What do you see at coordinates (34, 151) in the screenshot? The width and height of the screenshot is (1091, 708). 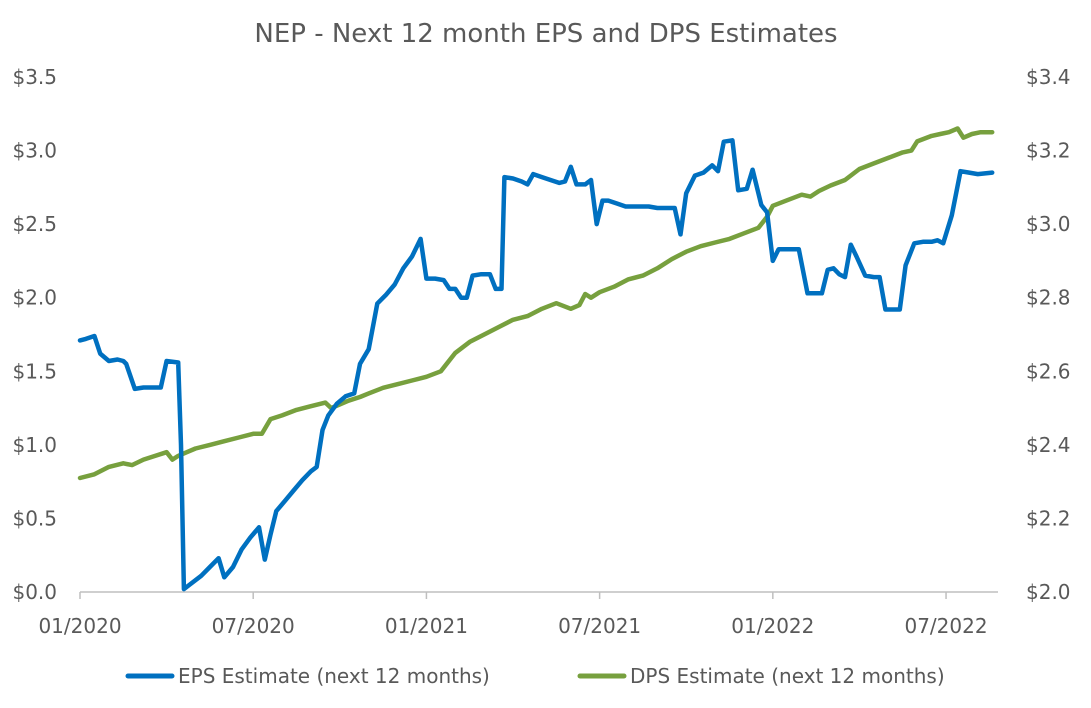 I see `y-left-tick-label: $3.0` at bounding box center [34, 151].